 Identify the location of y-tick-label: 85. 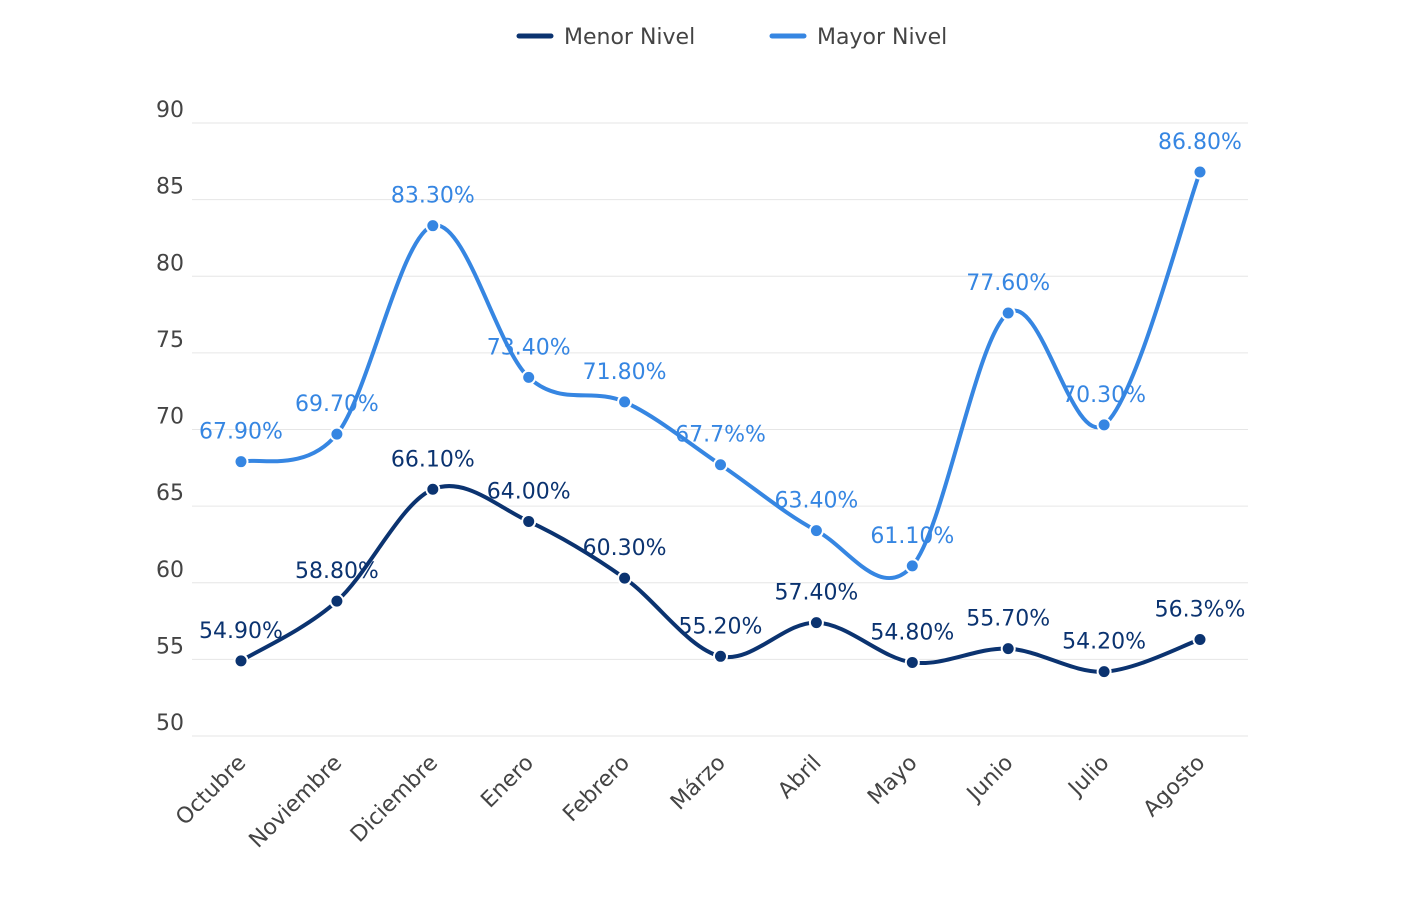
(170, 187).